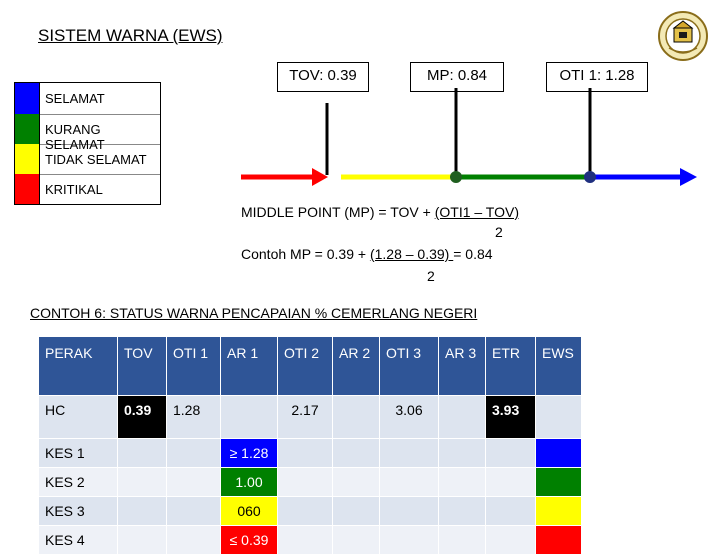  Describe the element at coordinates (78, 366) in the screenshot. I see `column-header: PERAK` at that location.